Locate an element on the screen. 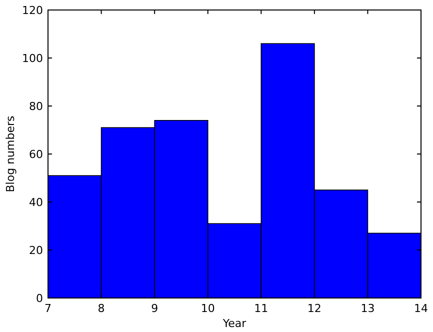 This screenshot has height=332, width=433. x-tick-label: 12 is located at coordinates (314, 308).